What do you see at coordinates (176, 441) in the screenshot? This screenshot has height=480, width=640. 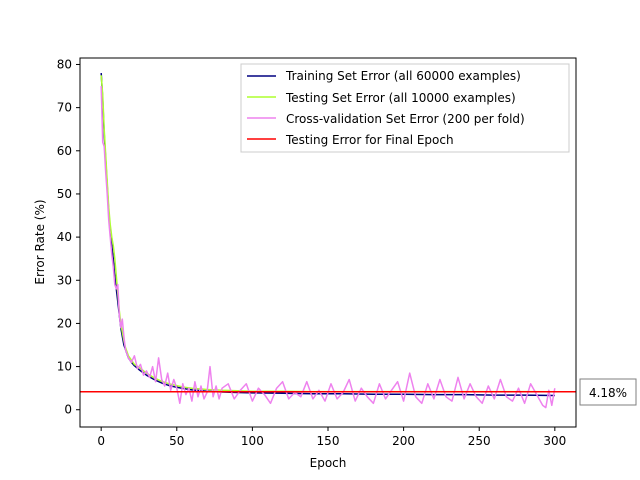 I see `x-tick-label: 50` at bounding box center [176, 441].